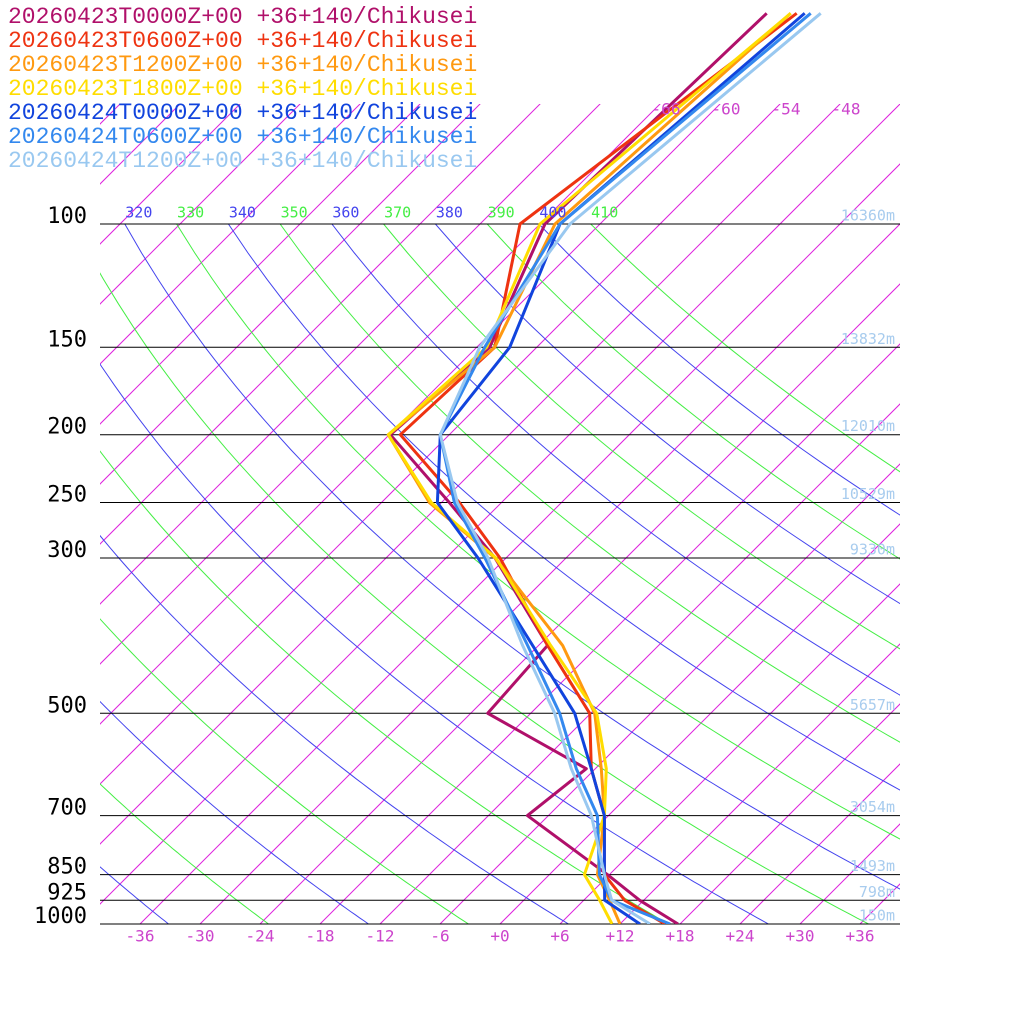  I want to click on y-tick-label: 1000, so click(60, 916).